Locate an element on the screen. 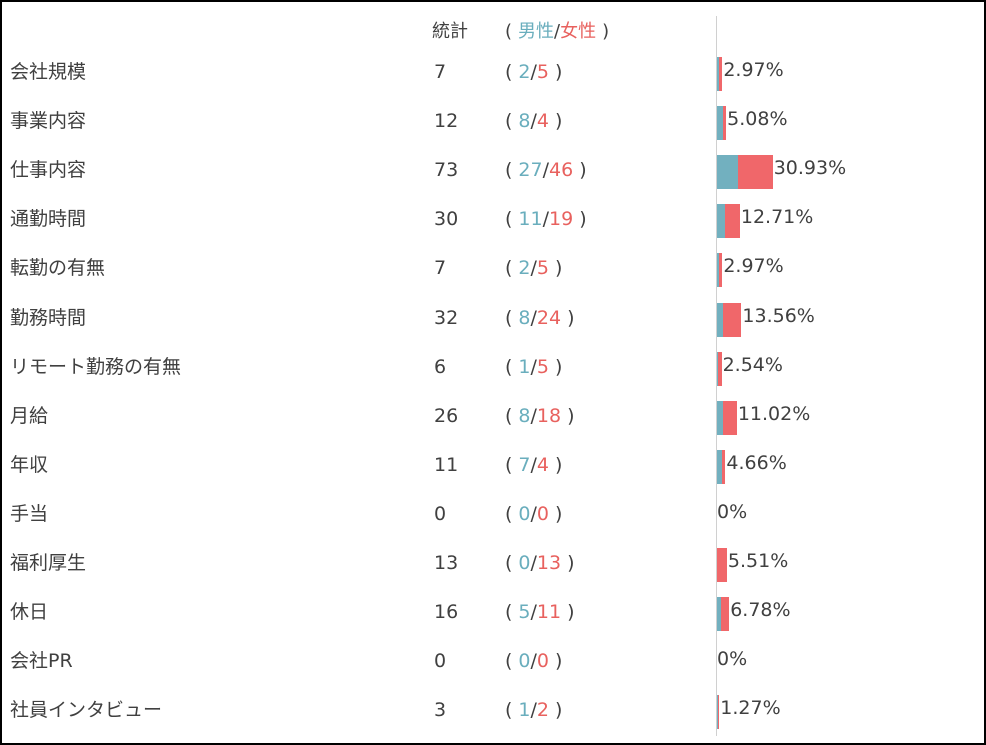 Image resolution: width=986 pixels, height=745 pixels. category-label: 月給 is located at coordinates (29, 415).